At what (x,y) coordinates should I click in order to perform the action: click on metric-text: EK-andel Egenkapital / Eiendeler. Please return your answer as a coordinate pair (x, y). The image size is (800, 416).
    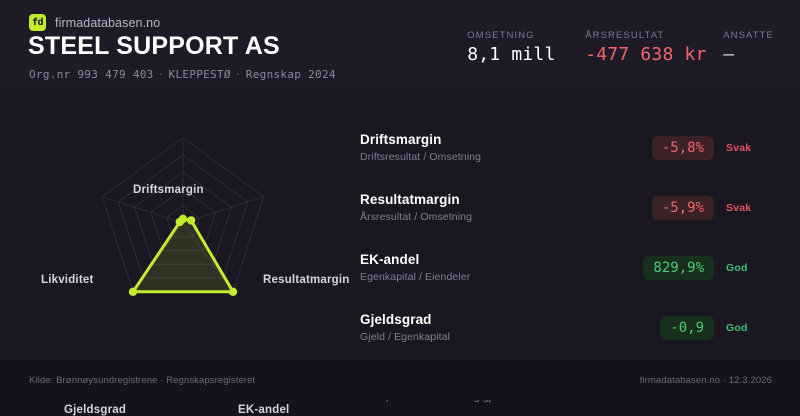
    Looking at the image, I should click on (473, 268).